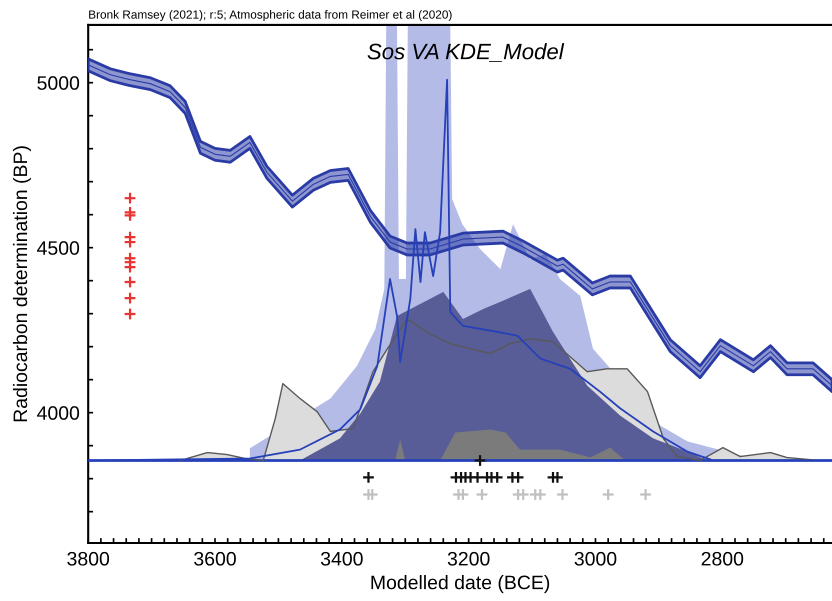 This screenshot has width=832, height=601. I want to click on y-axis-title: Radiocarbon determination (BP), so click(22, 284).